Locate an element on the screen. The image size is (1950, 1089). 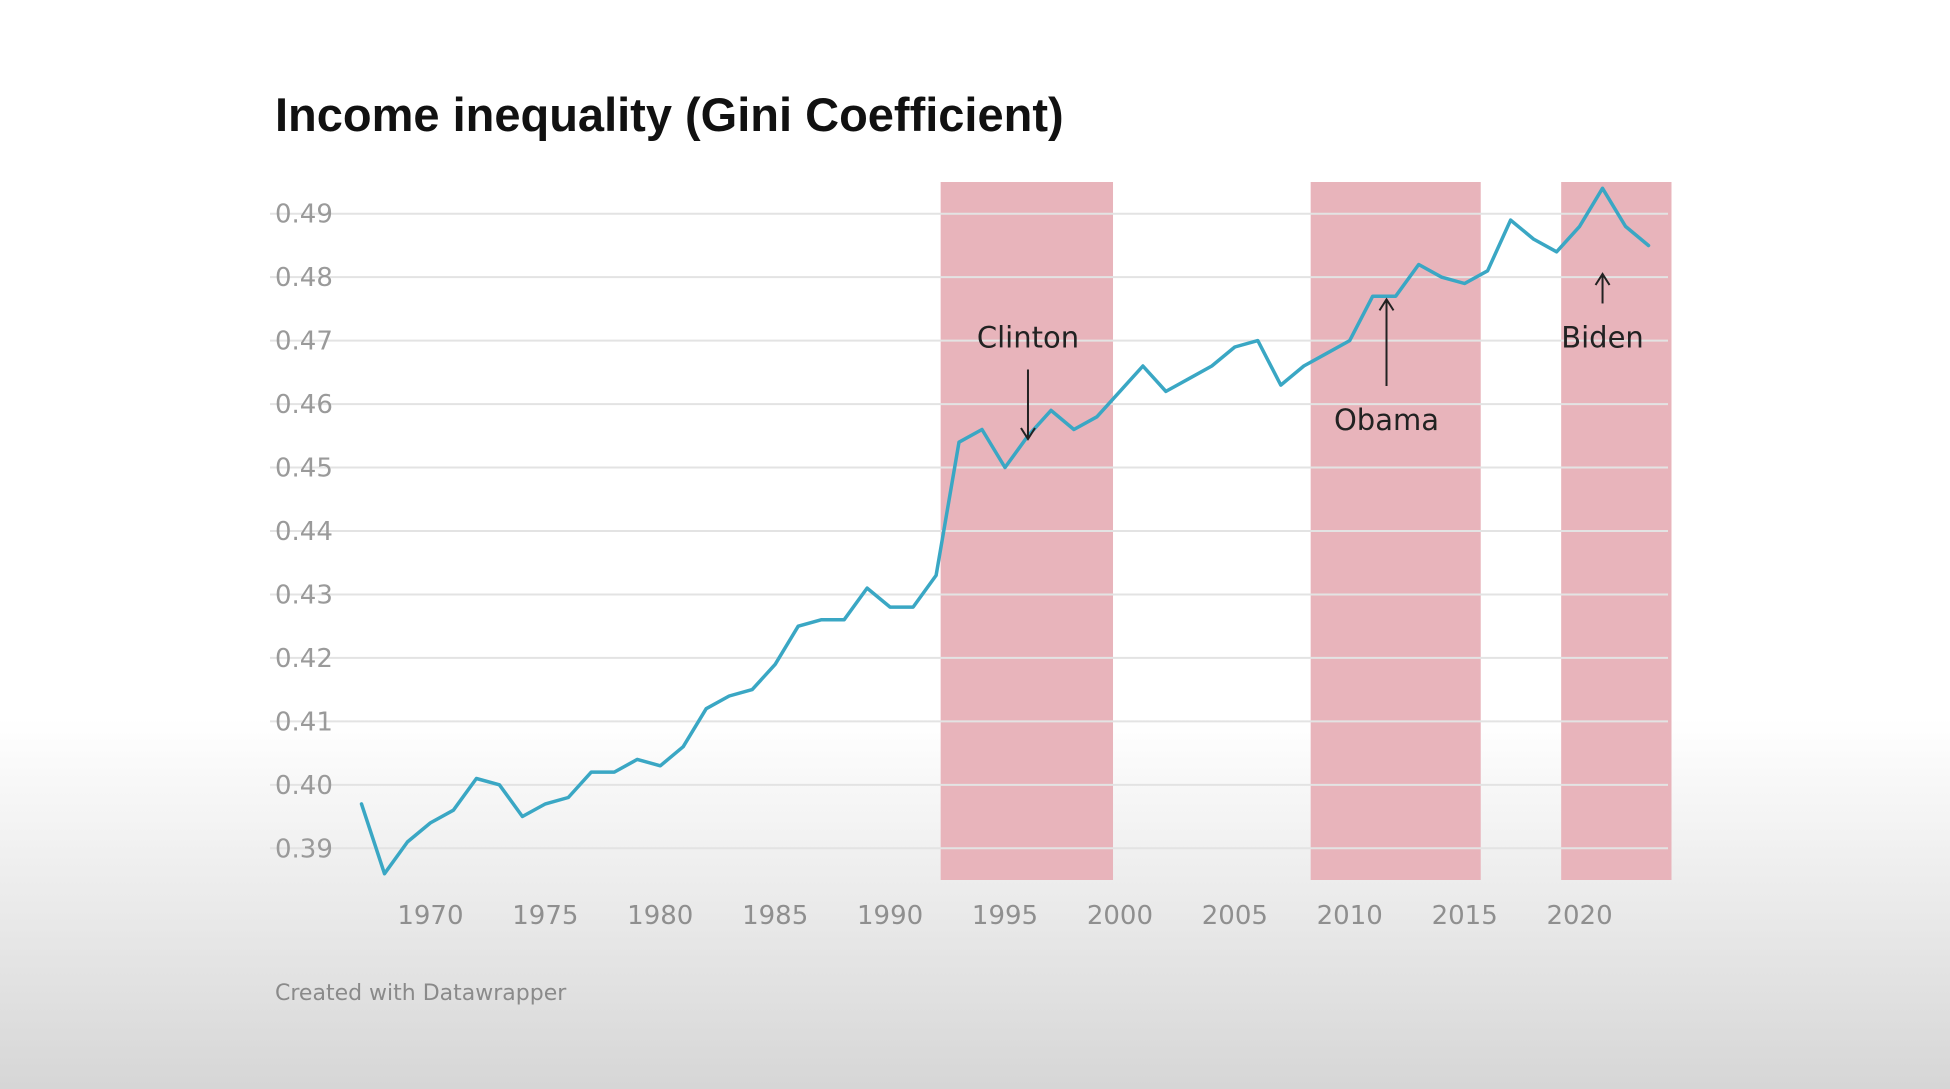
y-tick-label: 0.49 is located at coordinates (304, 215).